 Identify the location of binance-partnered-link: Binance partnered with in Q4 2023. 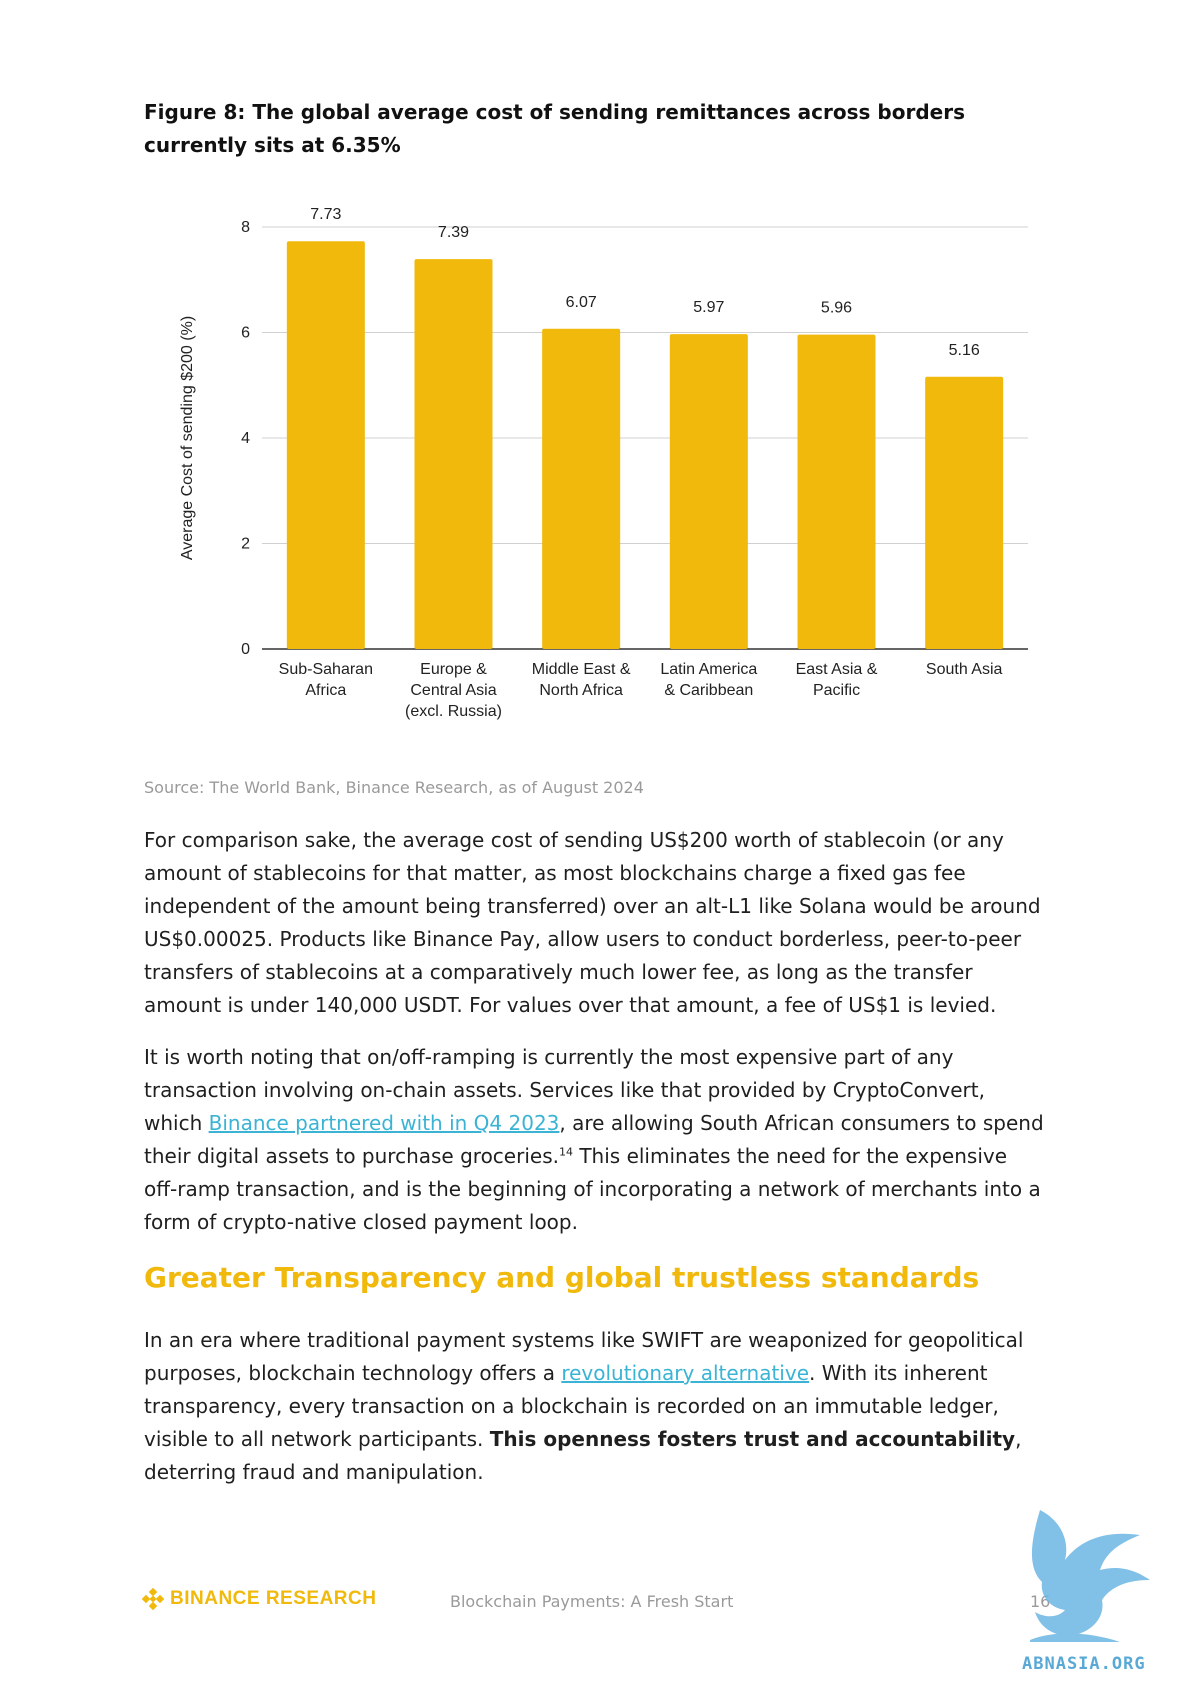
(384, 1123).